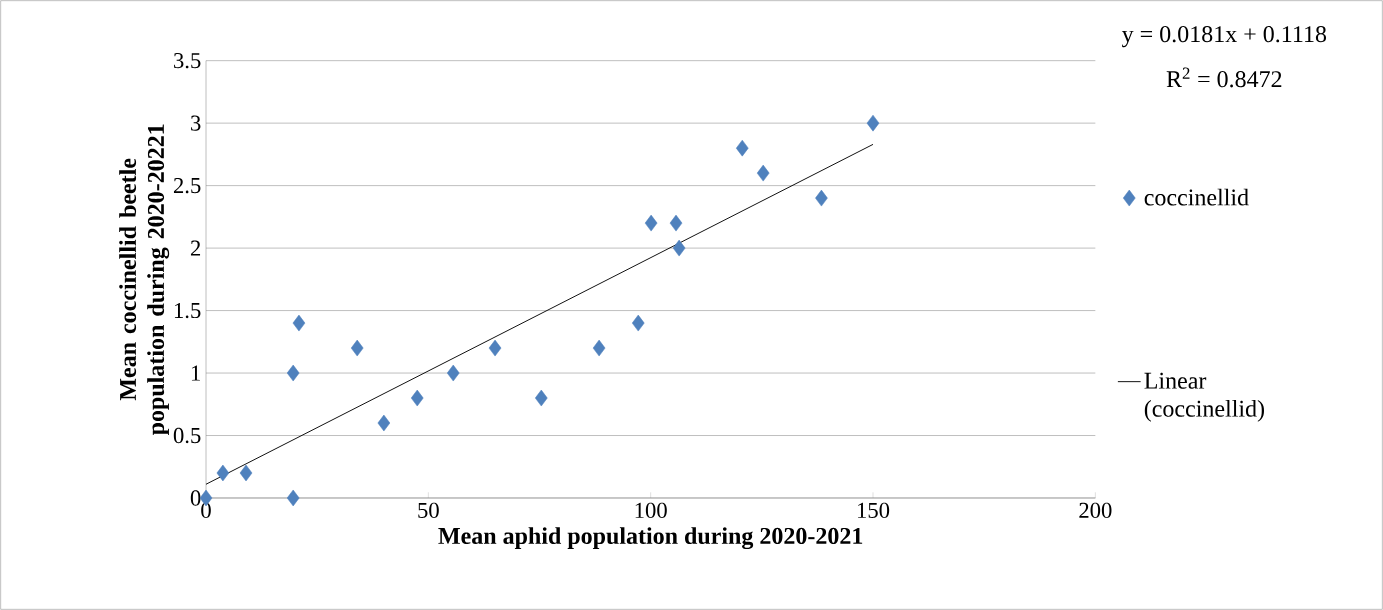 This screenshot has height=610, width=1383. I want to click on y-tick-label: 2, so click(195, 248).